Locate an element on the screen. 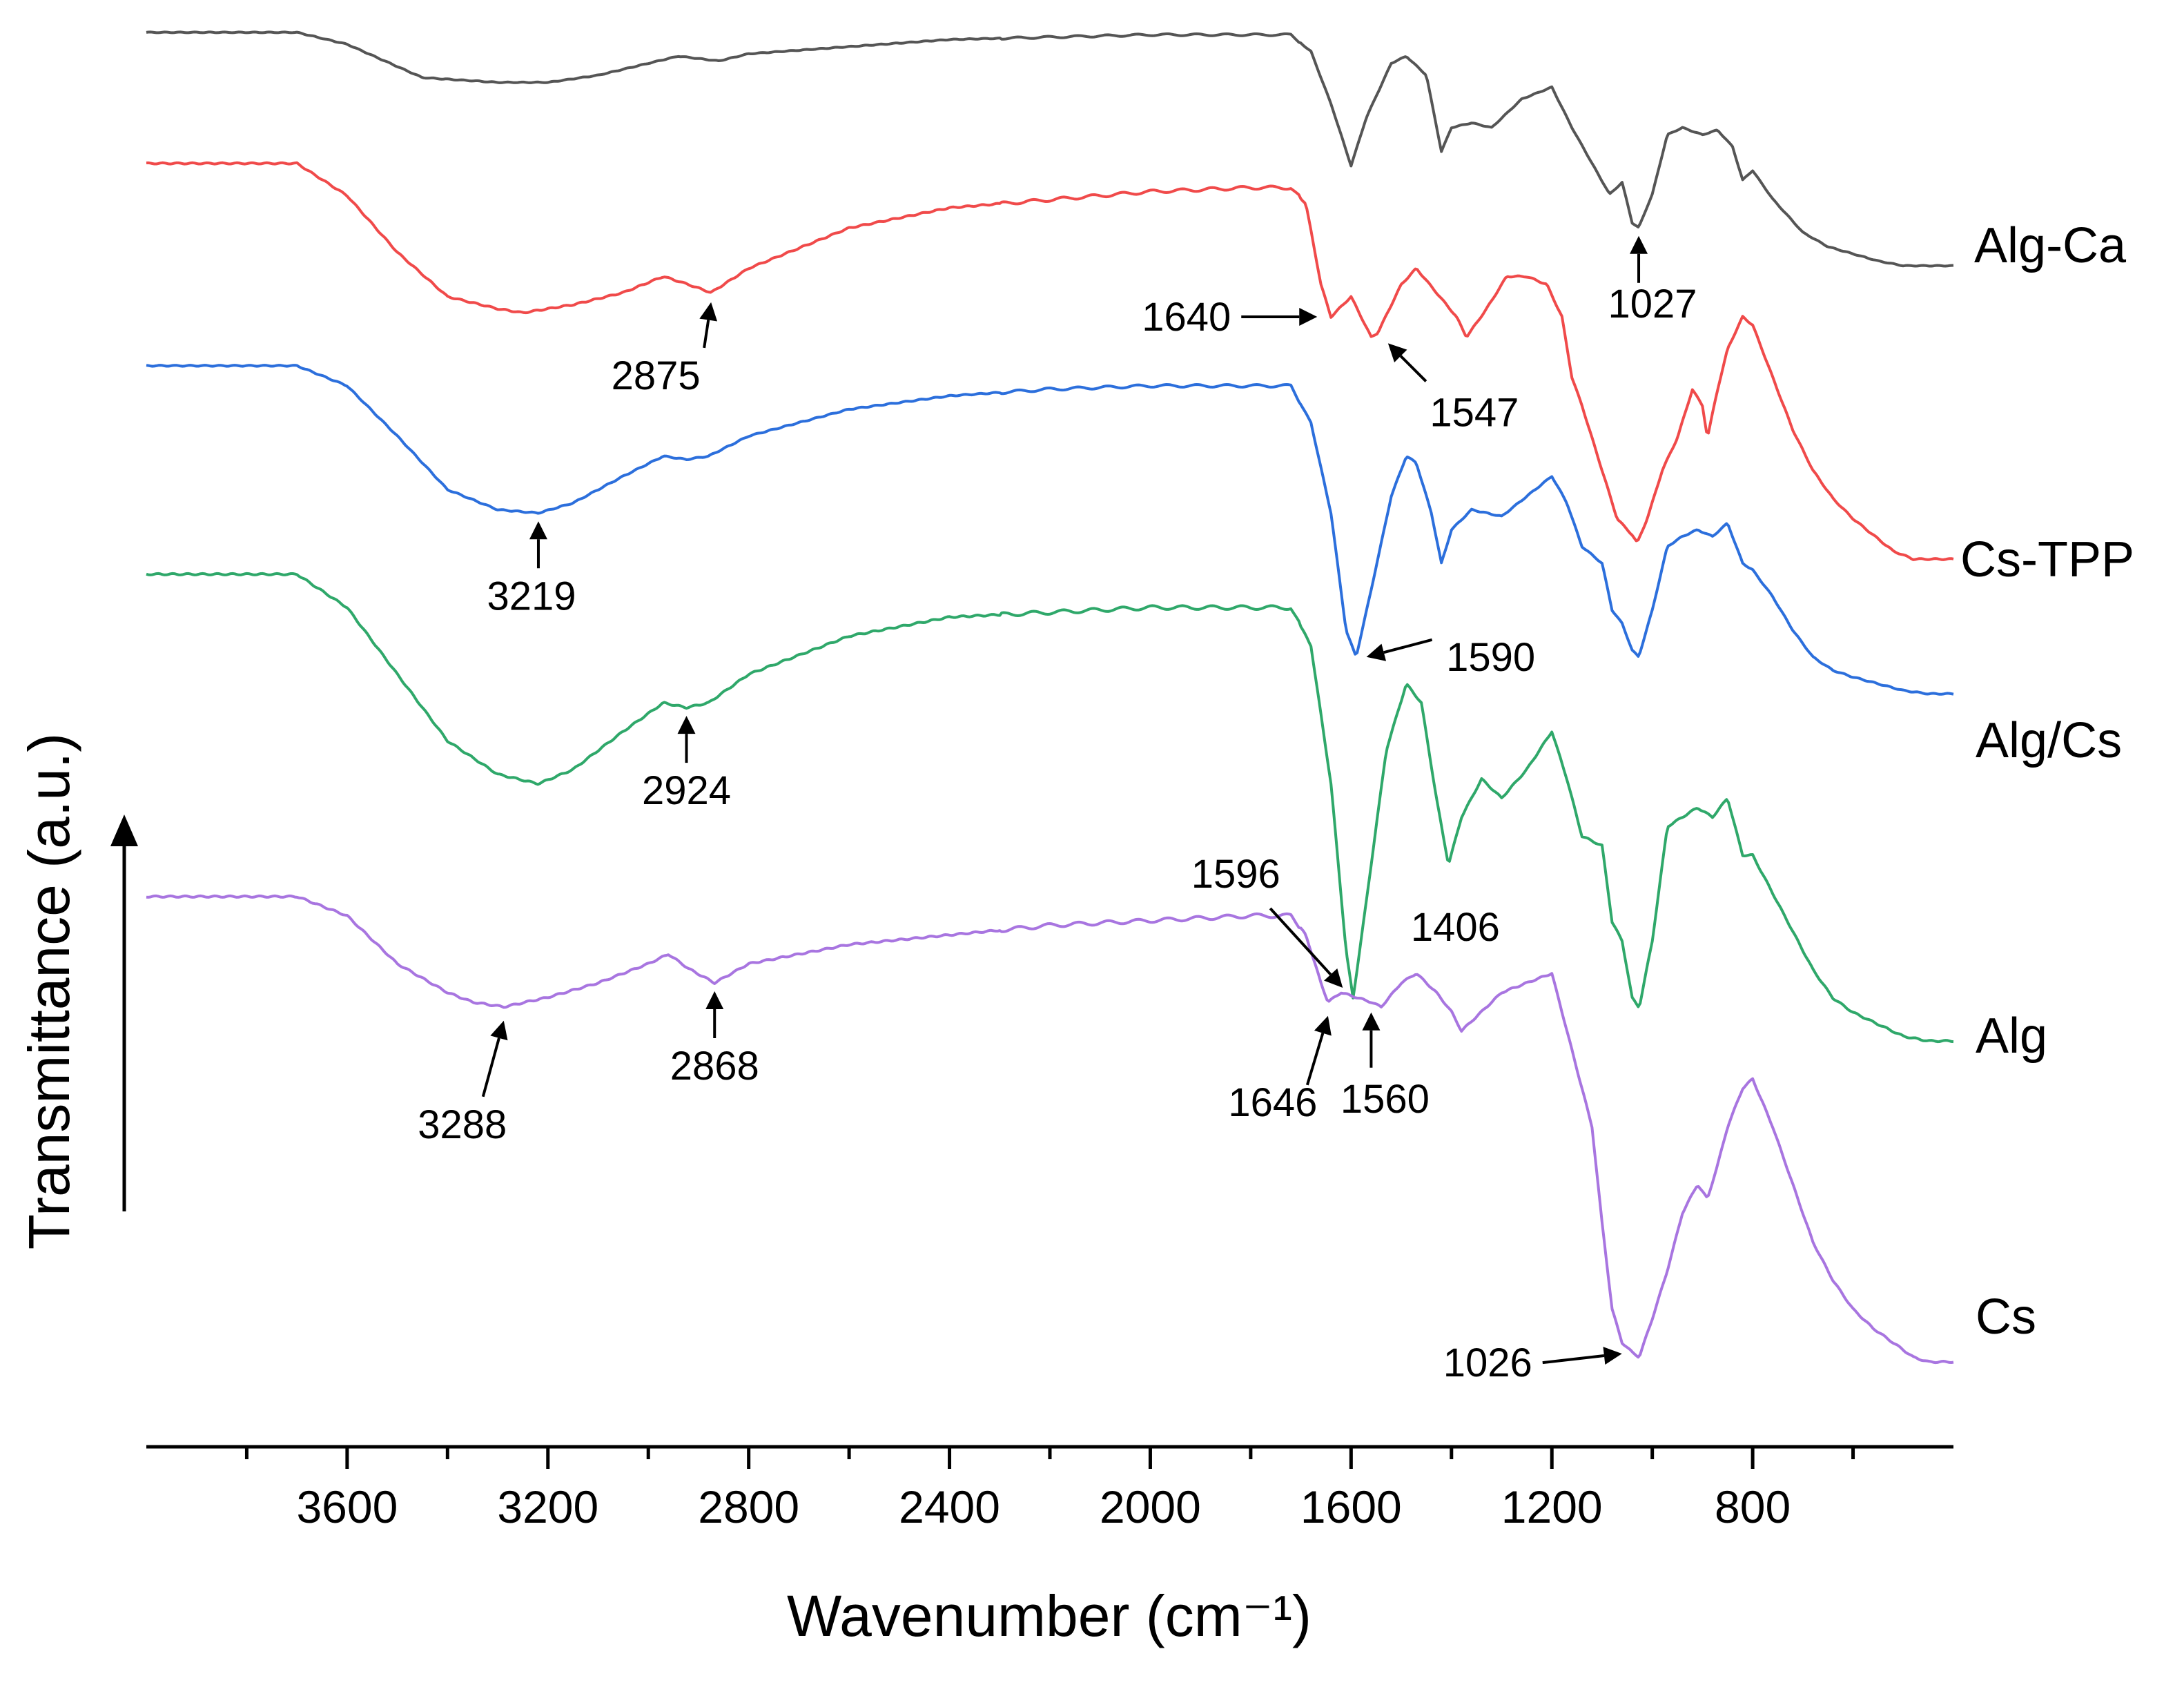 This screenshot has height=1687, width=2184. annotation-2924: 2924 is located at coordinates (686, 764).